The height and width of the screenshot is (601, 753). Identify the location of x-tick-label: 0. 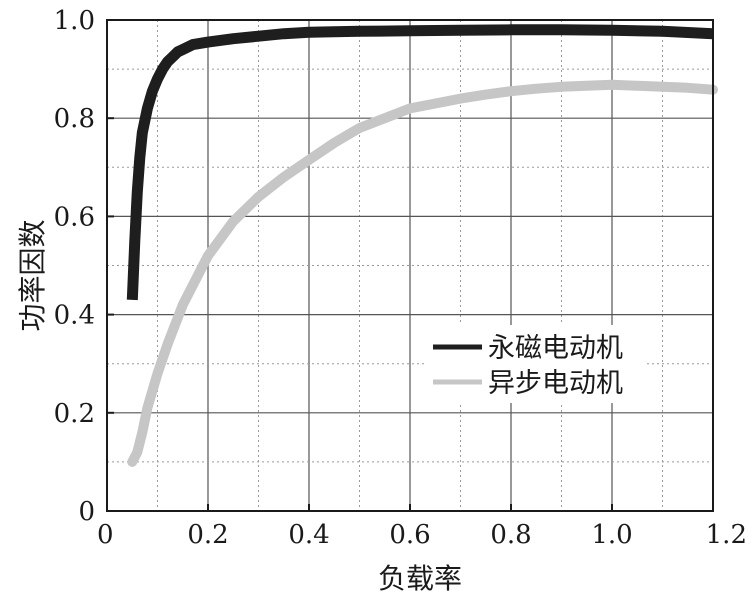
(105, 535).